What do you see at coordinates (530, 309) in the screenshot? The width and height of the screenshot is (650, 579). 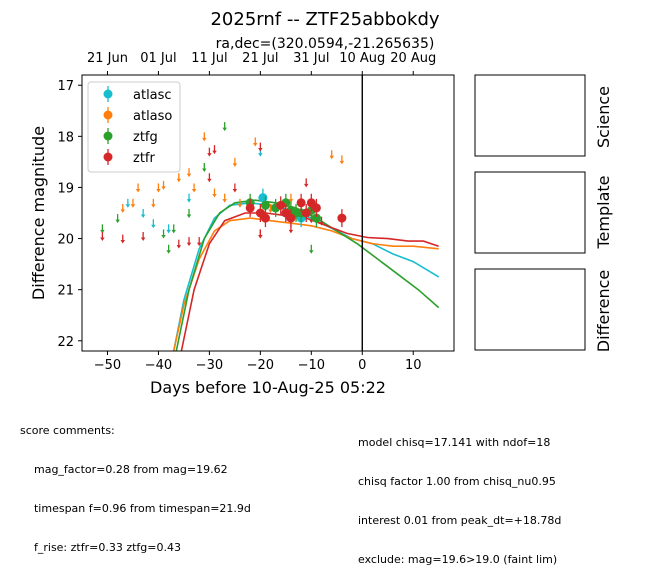 I see `difference-panel` at bounding box center [530, 309].